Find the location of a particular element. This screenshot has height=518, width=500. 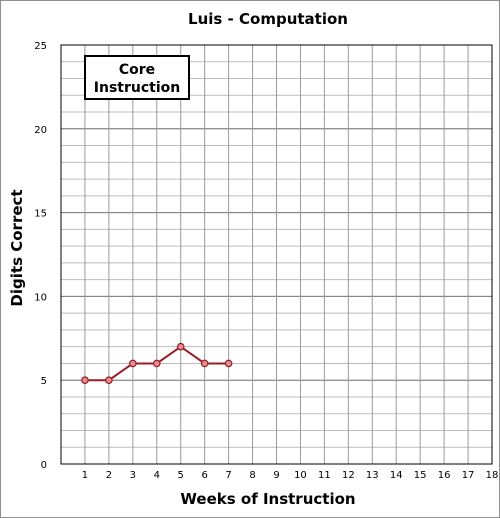

x-tick-label: 14 is located at coordinates (396, 475).